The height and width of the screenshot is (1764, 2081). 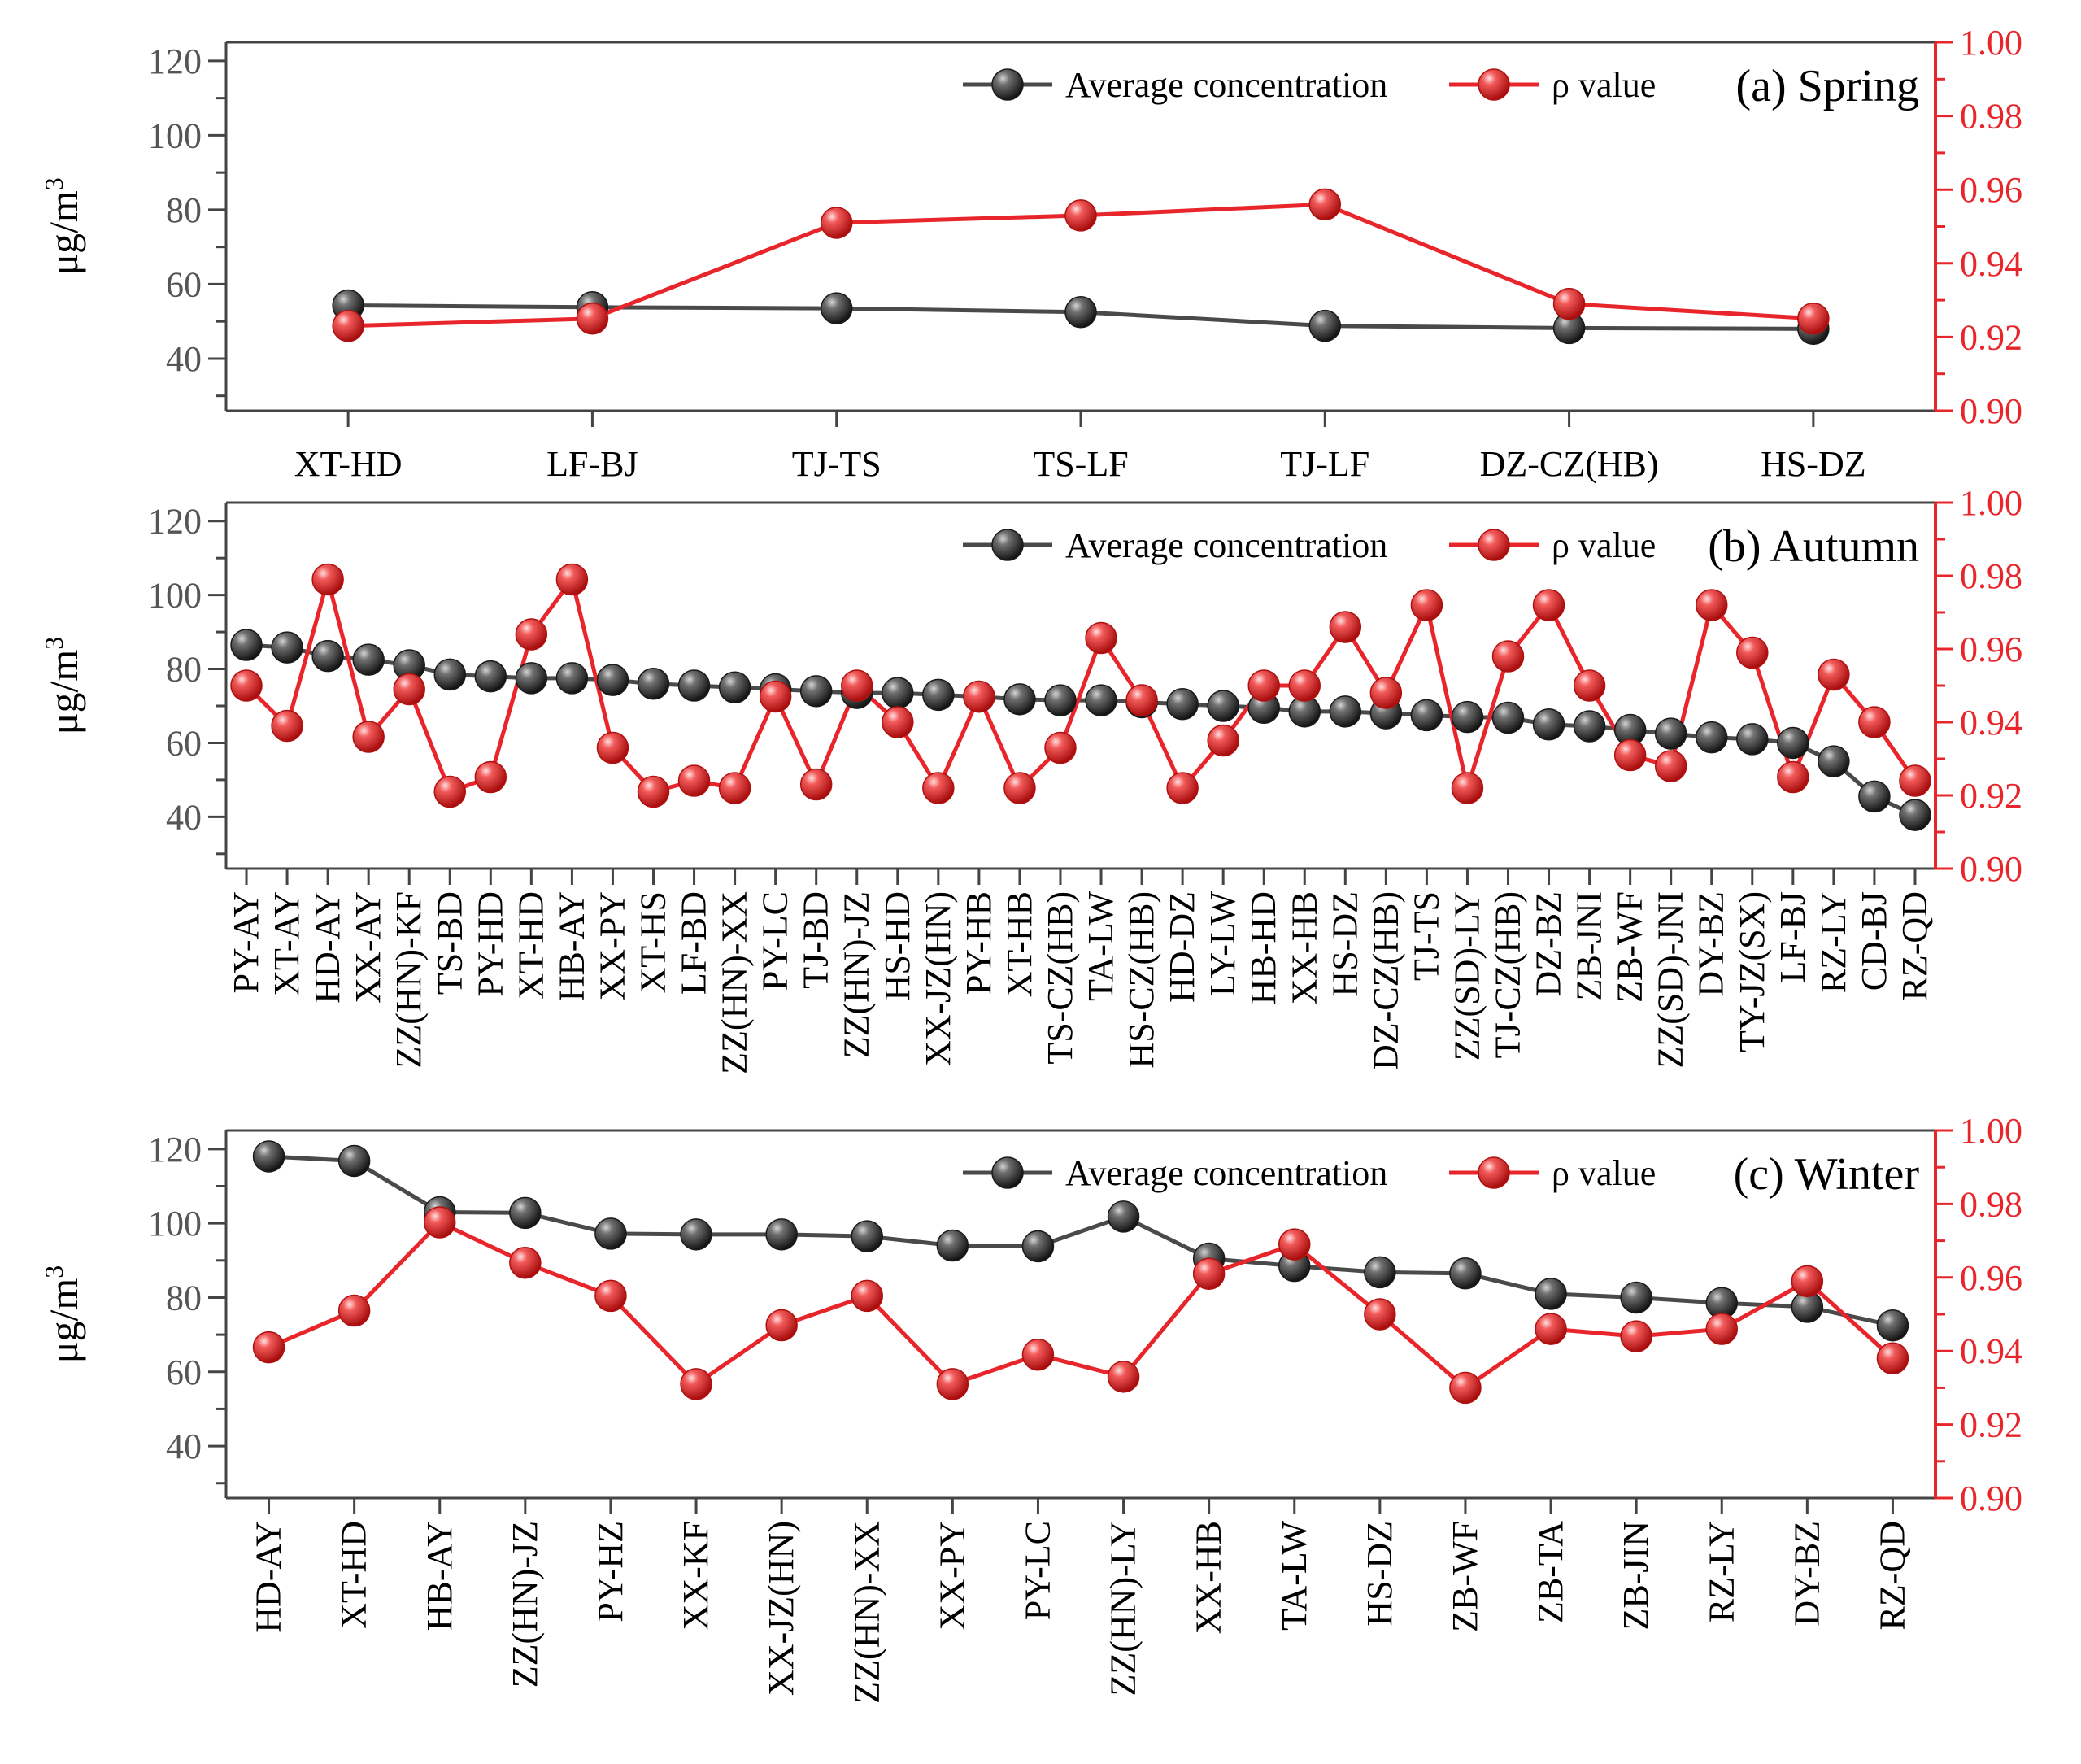 I want to click on category-label: ZB-WF, so click(x=1630, y=947).